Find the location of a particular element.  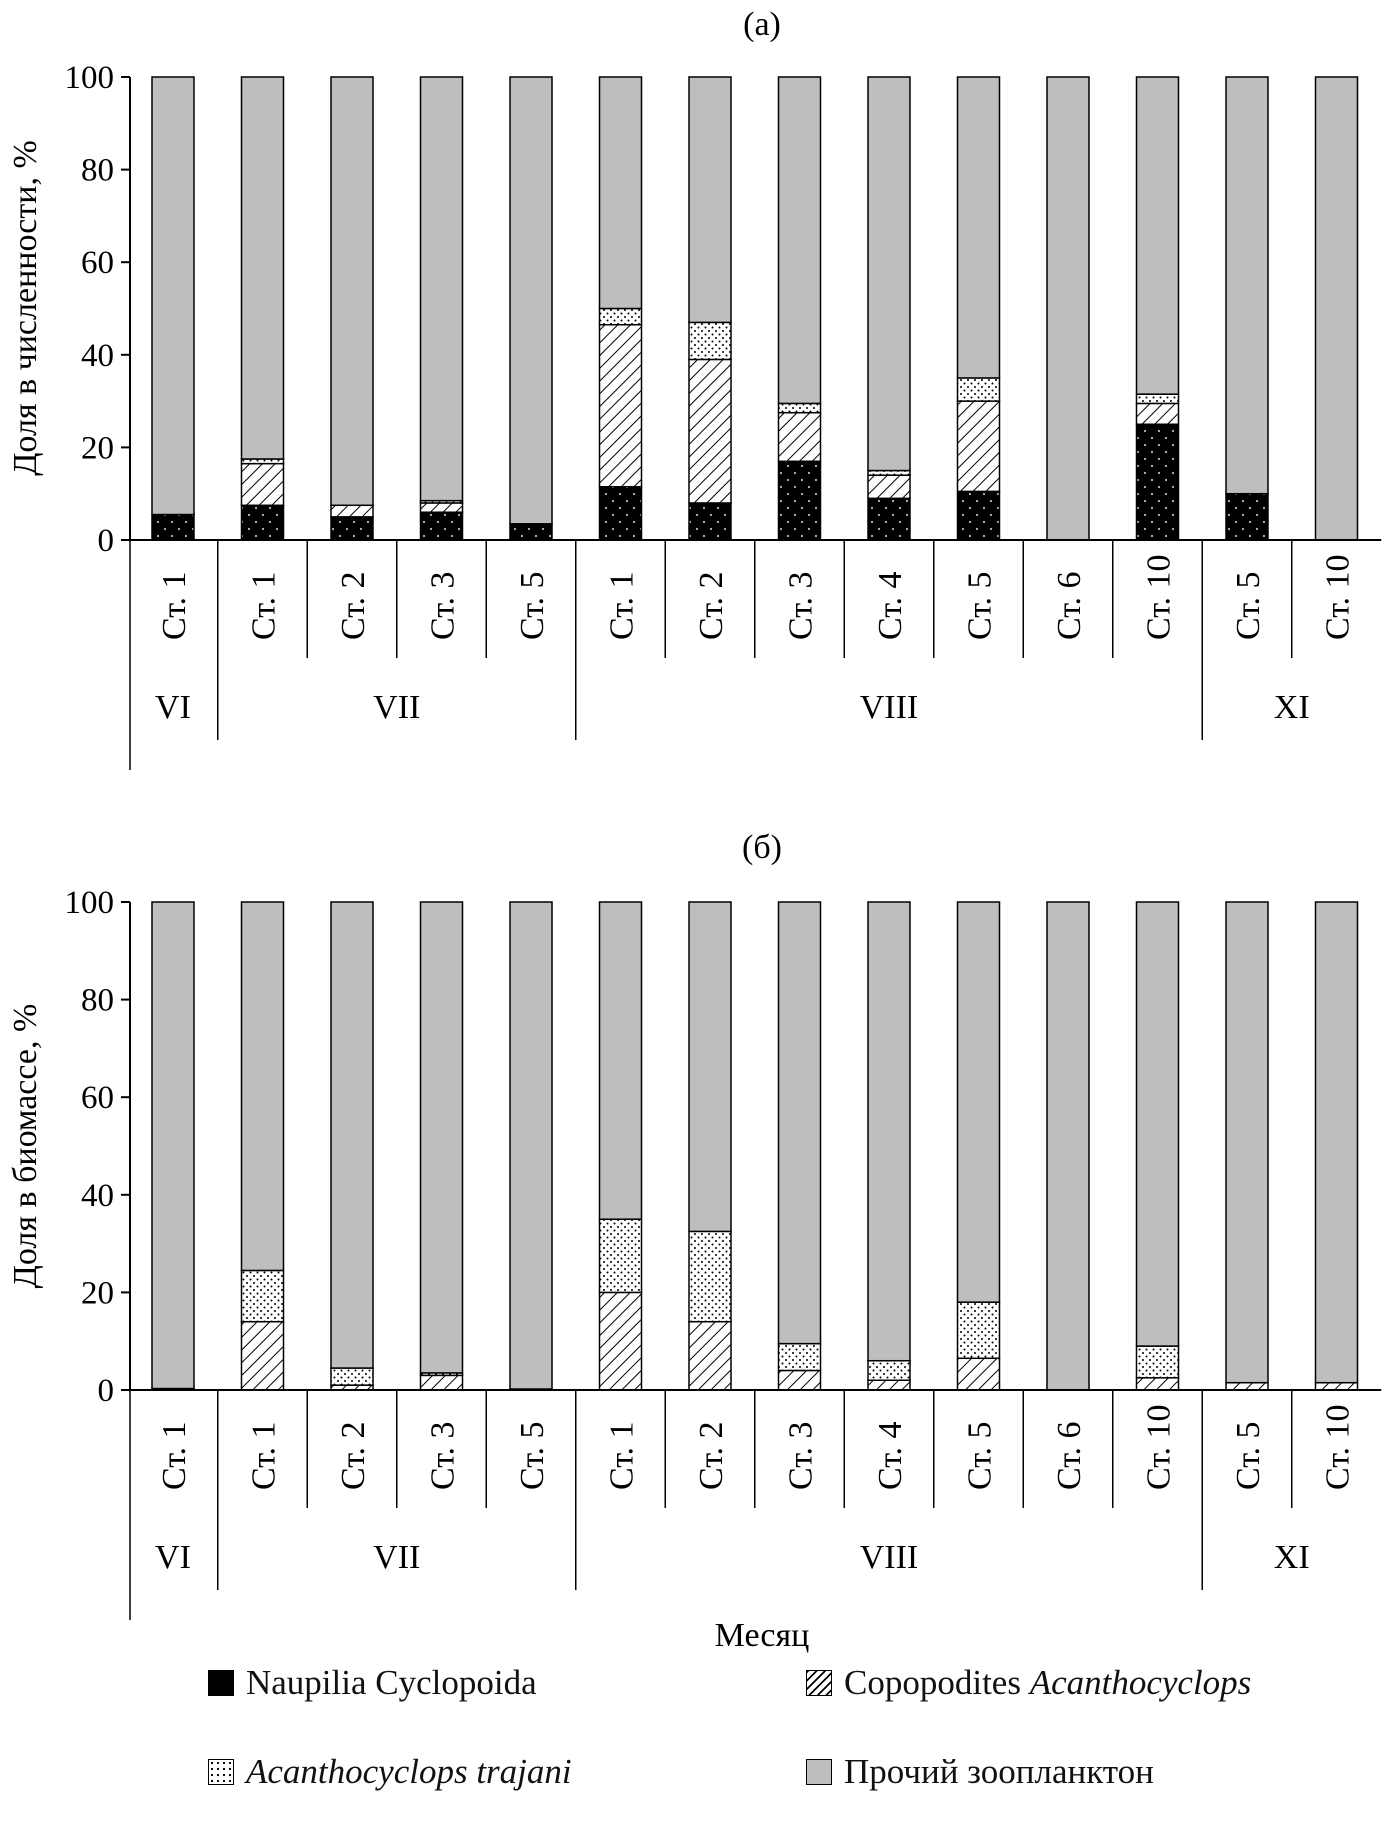

legend-label-copopodites-genus: Acanthocyclops is located at coordinates (1140, 1682).